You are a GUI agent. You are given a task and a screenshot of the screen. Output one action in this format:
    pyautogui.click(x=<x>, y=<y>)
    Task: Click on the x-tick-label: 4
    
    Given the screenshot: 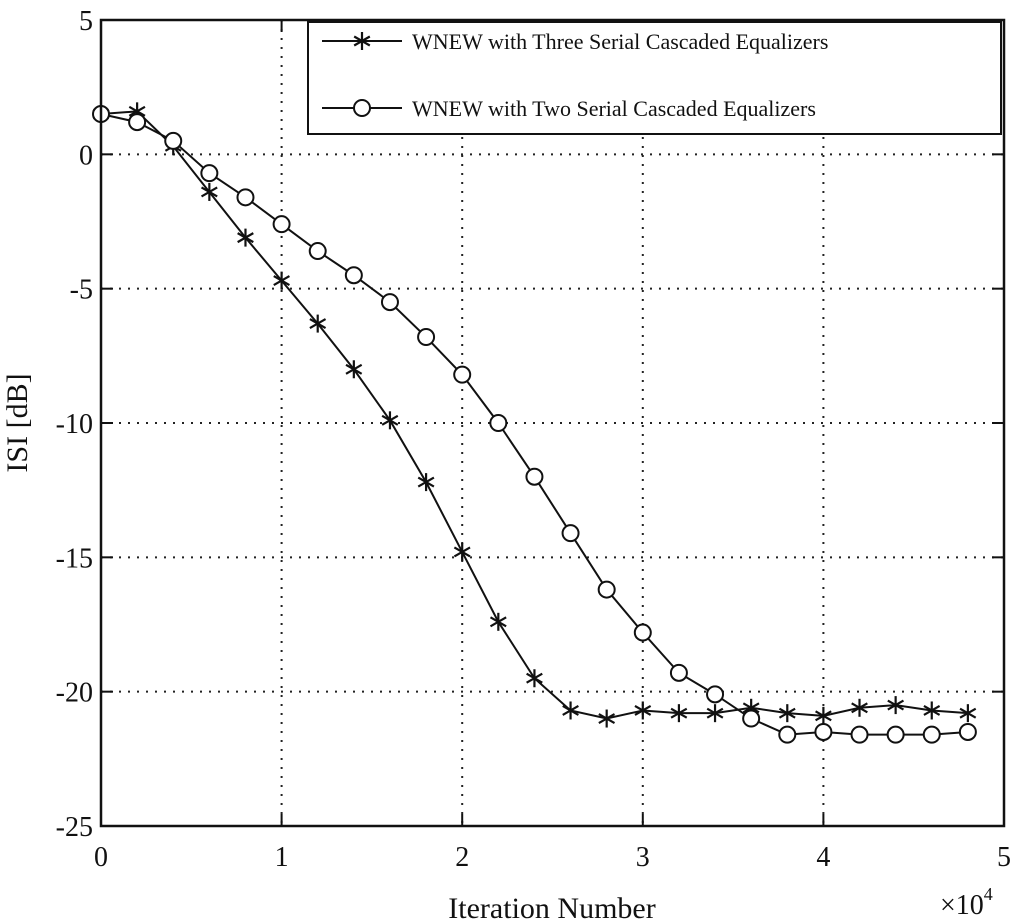 What is the action you would take?
    pyautogui.click(x=823, y=857)
    